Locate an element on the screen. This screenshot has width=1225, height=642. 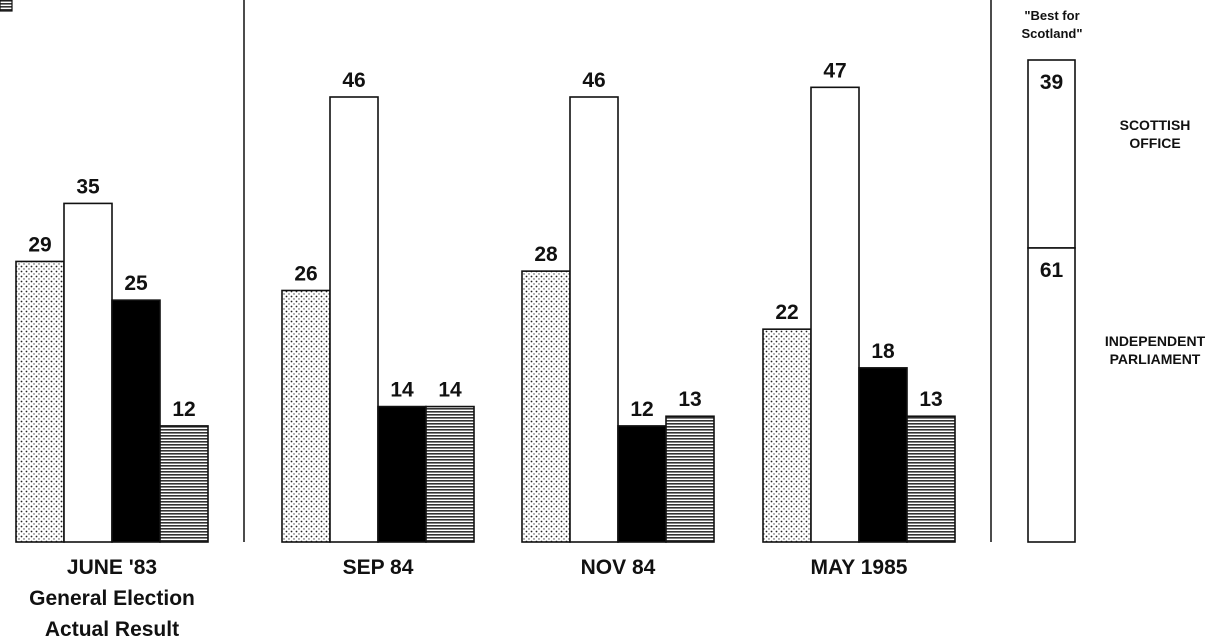
category-label-0-0: JUNE '83 is located at coordinates (112, 567).